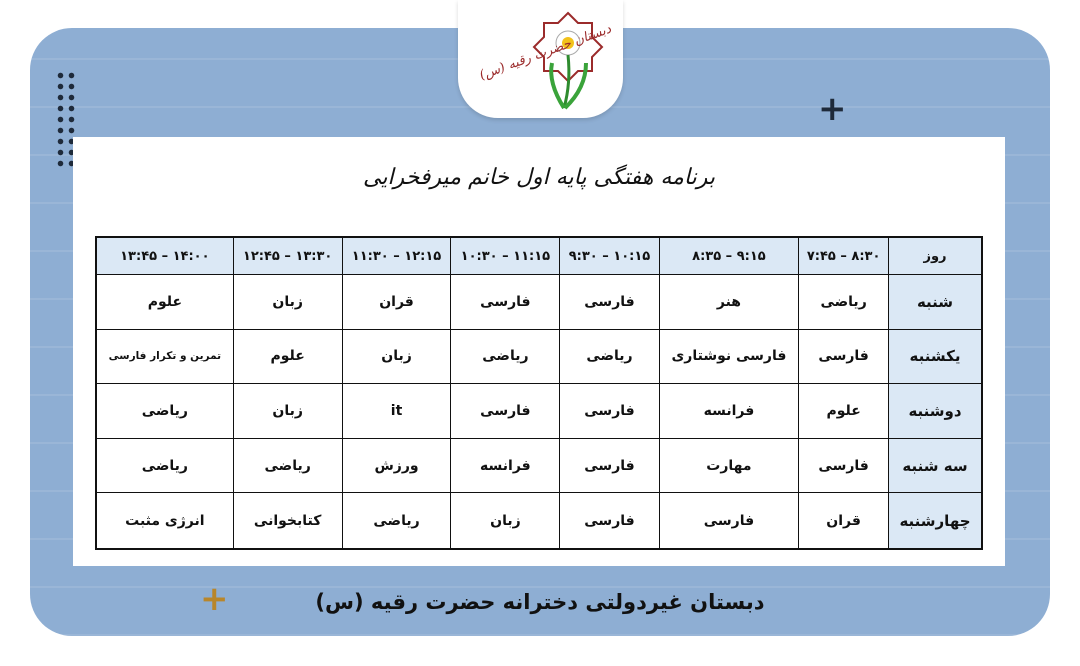  I want to click on subject-cell: it, so click(396, 411).